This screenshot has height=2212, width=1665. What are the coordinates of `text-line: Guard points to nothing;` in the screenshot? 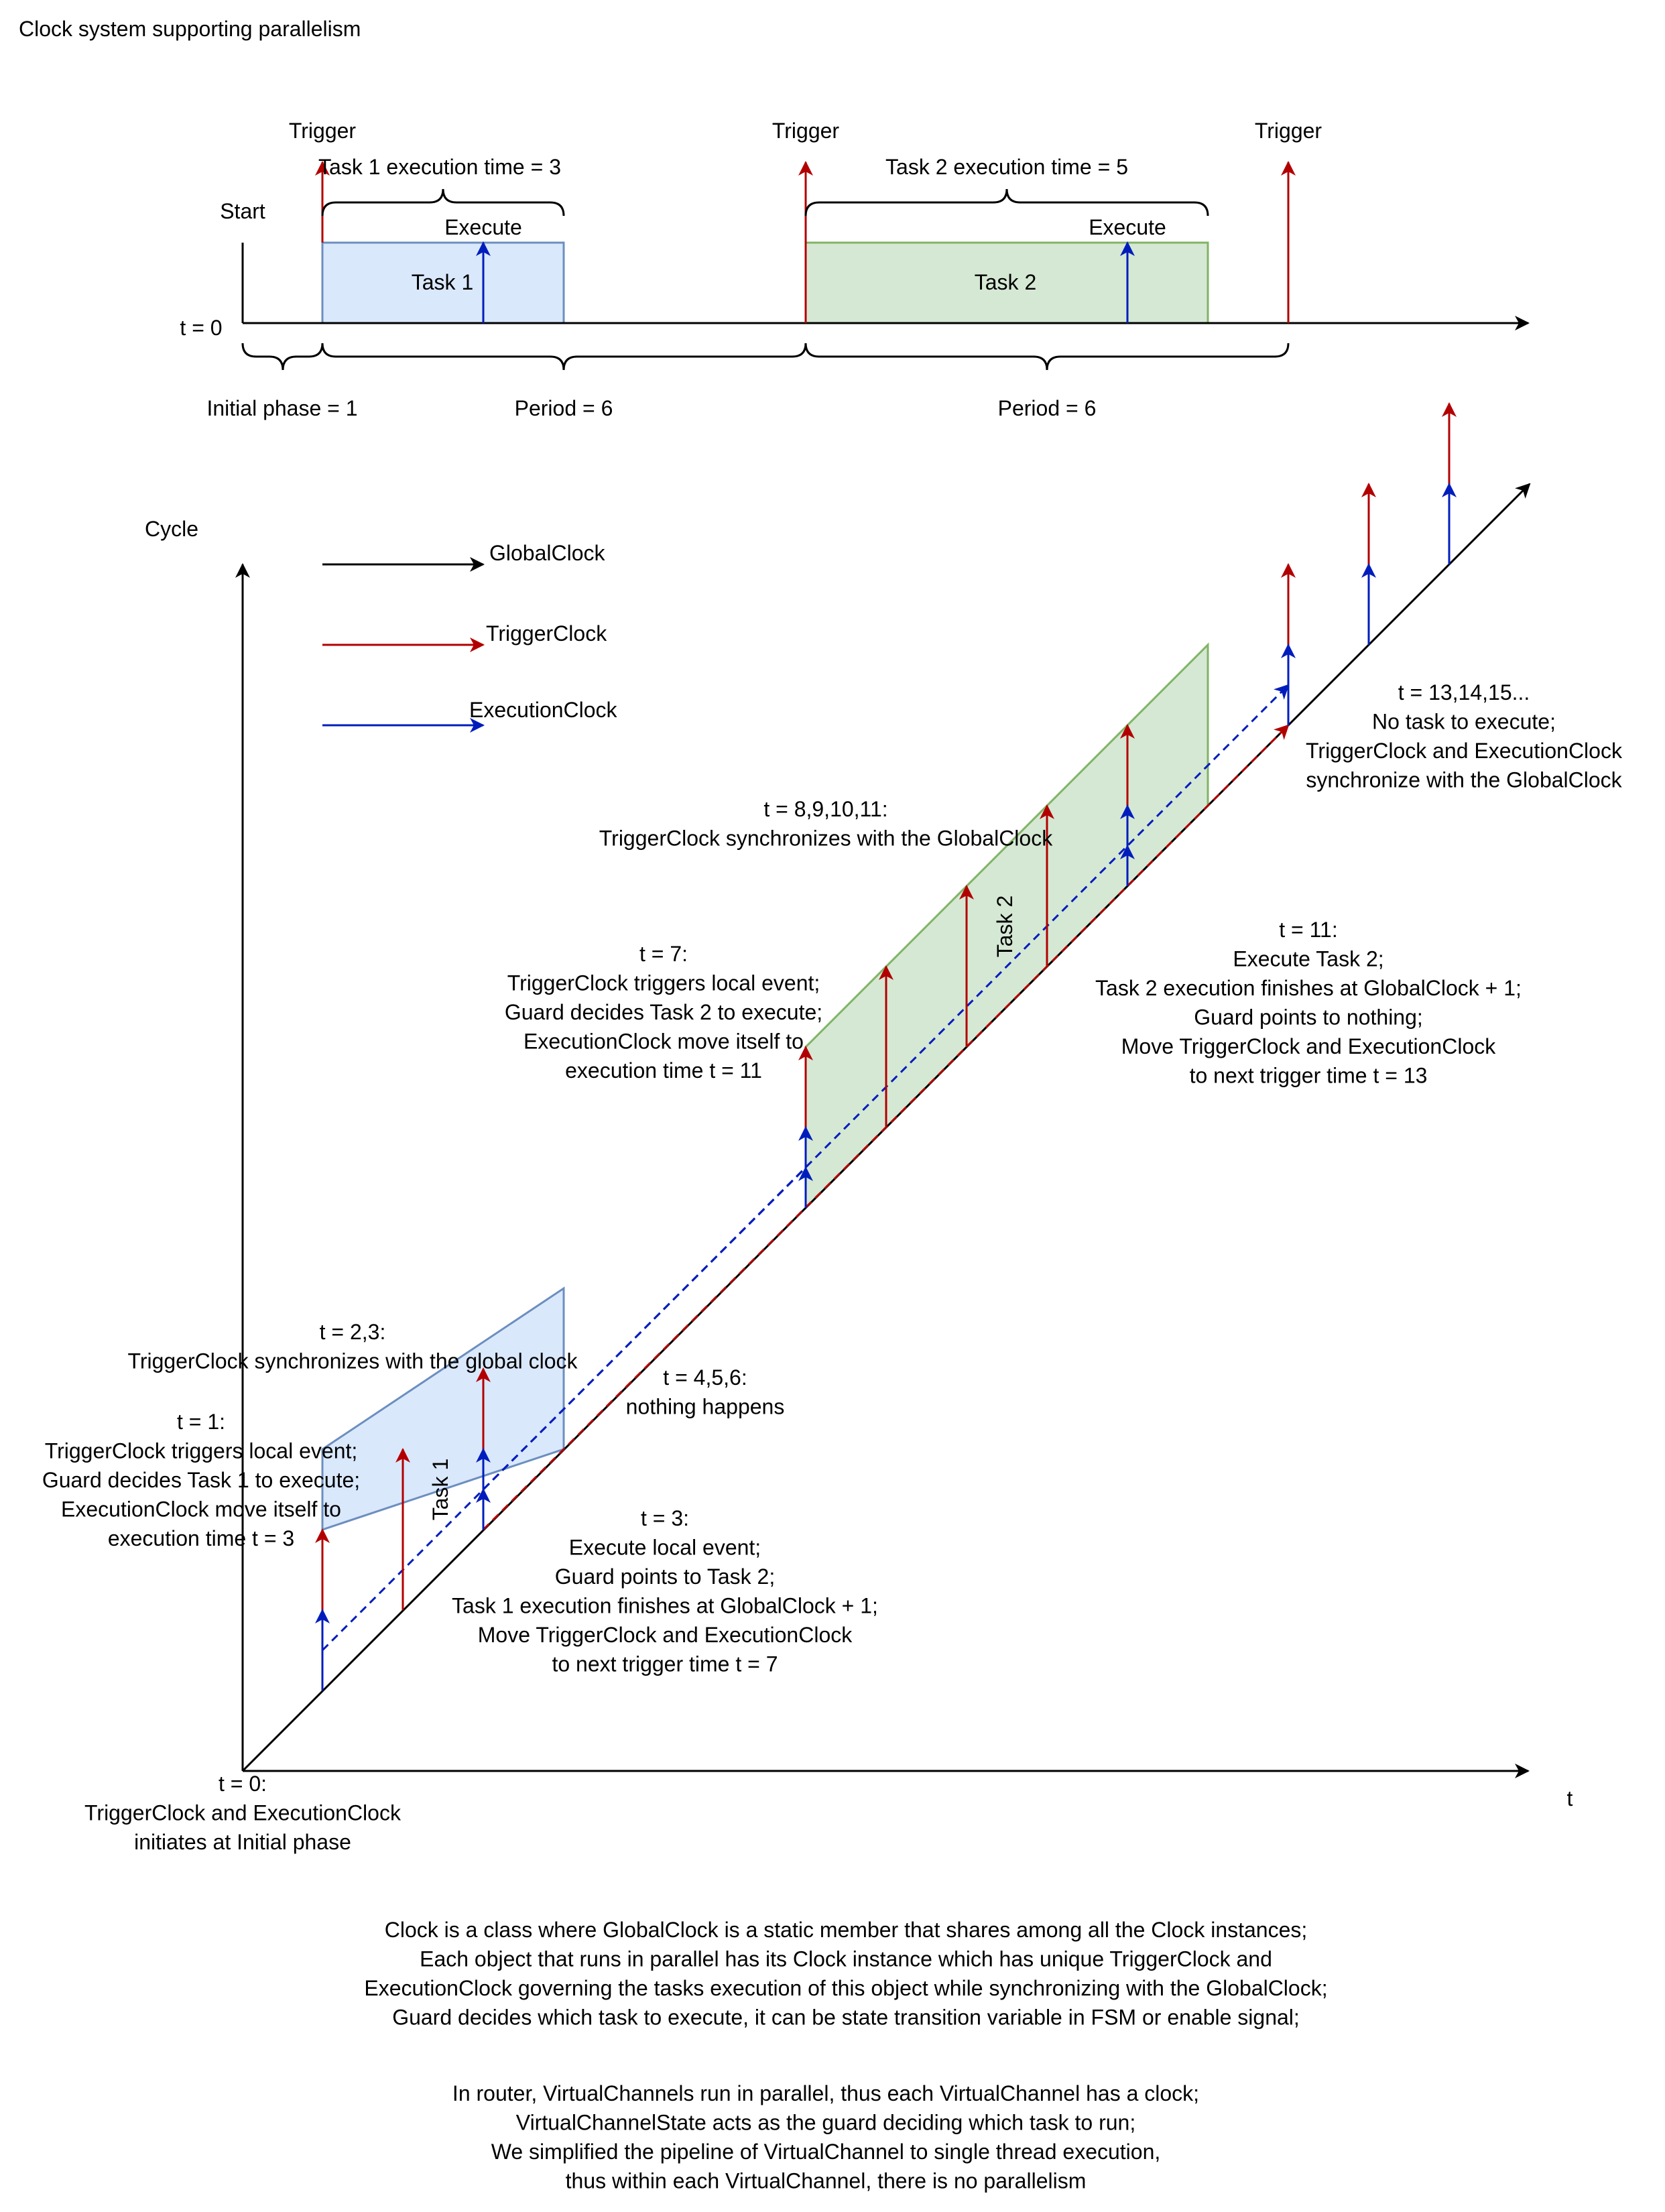 It's located at (1308, 1017).